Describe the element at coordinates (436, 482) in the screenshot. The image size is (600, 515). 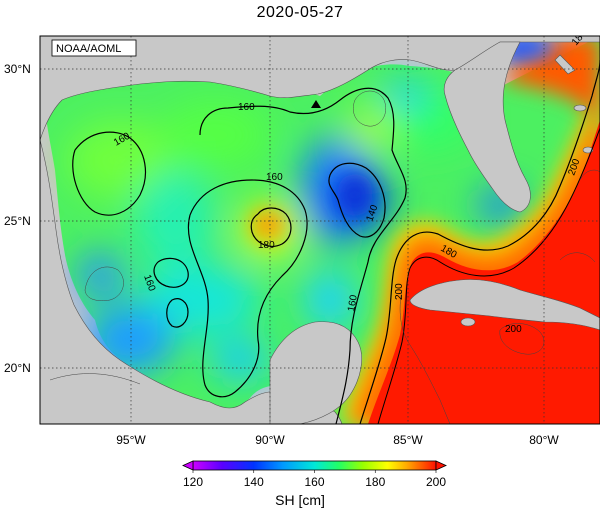
I see `colorbar-tick-200: 200` at that location.